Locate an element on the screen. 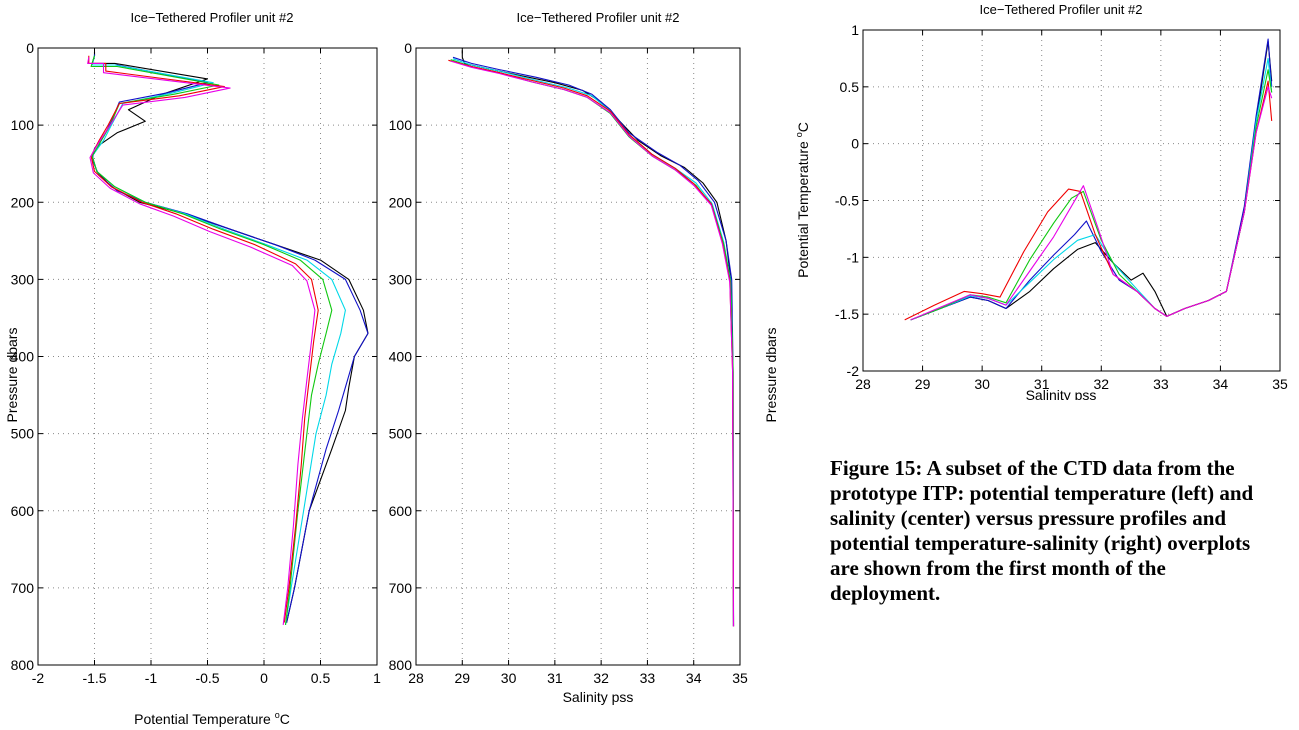  x-tick-label: 0 is located at coordinates (264, 678).